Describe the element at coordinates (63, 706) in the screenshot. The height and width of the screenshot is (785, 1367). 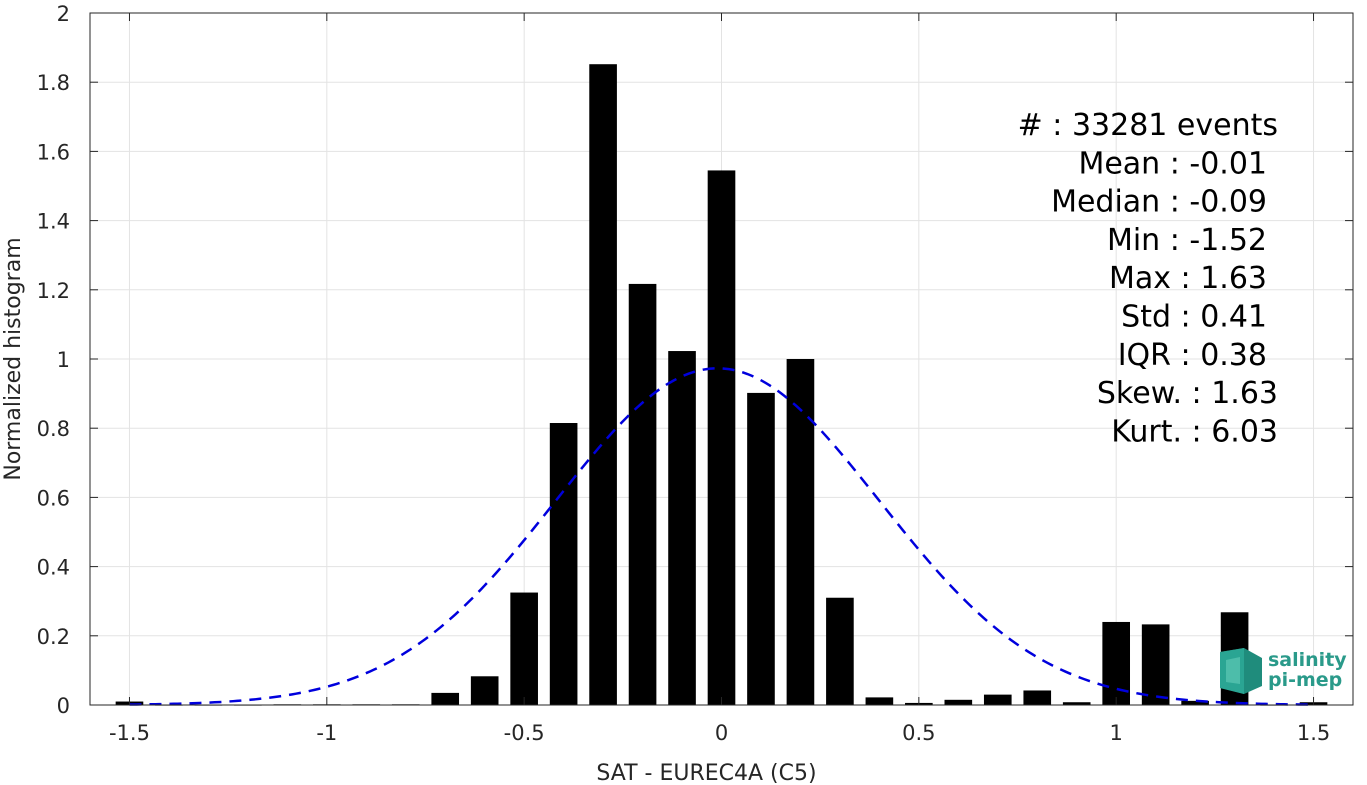
I see `y-tick-label: 0` at that location.